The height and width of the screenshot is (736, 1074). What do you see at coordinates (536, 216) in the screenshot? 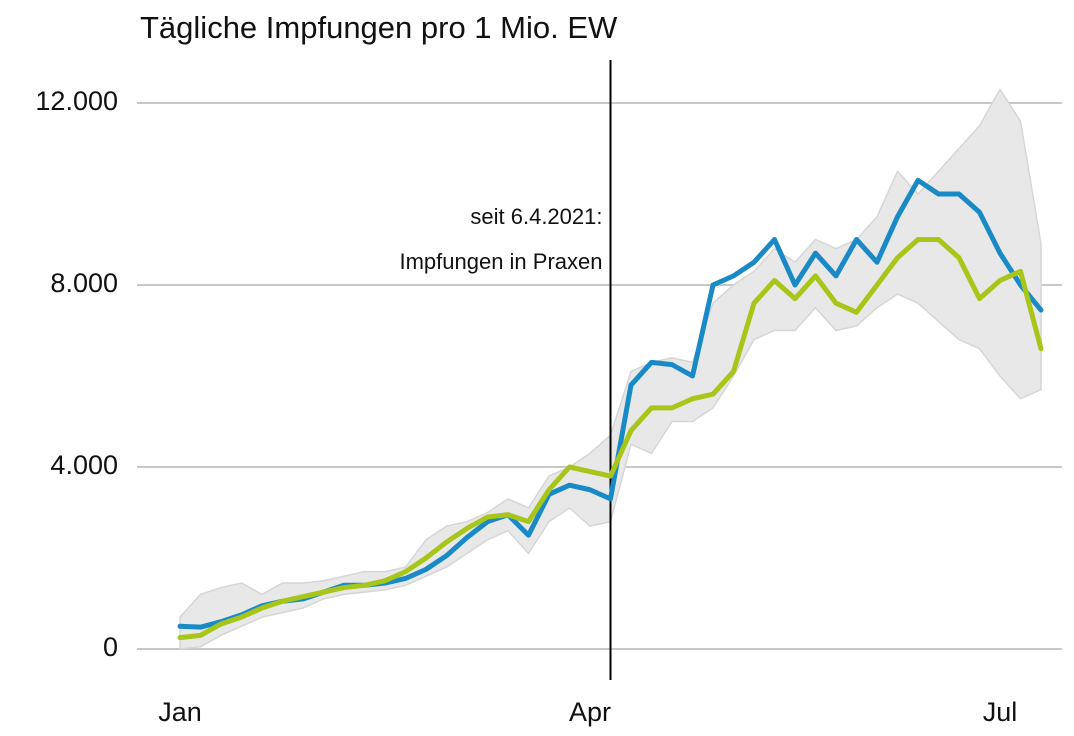
I see `annotation: seit 6.4.2021:` at bounding box center [536, 216].